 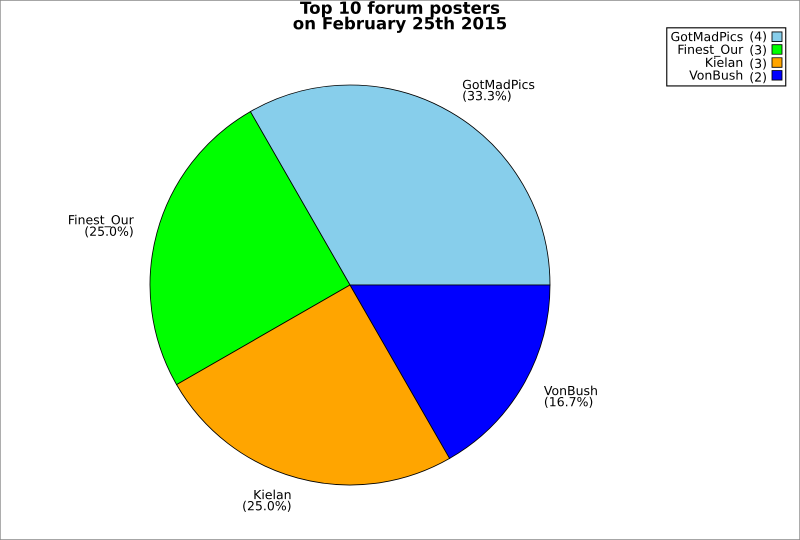 I want to click on text: (4), so click(x=758, y=36).